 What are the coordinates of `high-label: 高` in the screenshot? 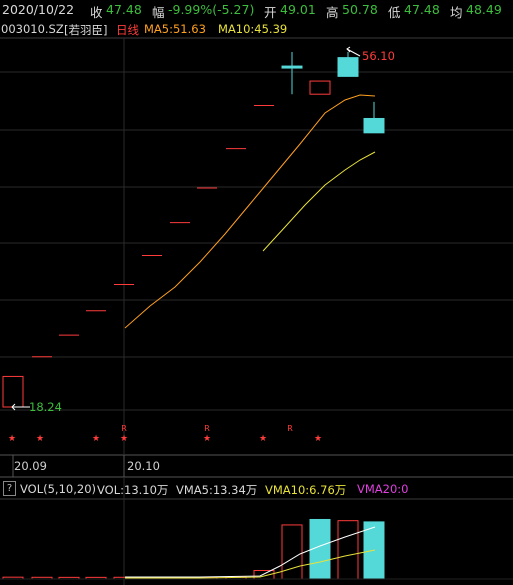 It's located at (332, 12).